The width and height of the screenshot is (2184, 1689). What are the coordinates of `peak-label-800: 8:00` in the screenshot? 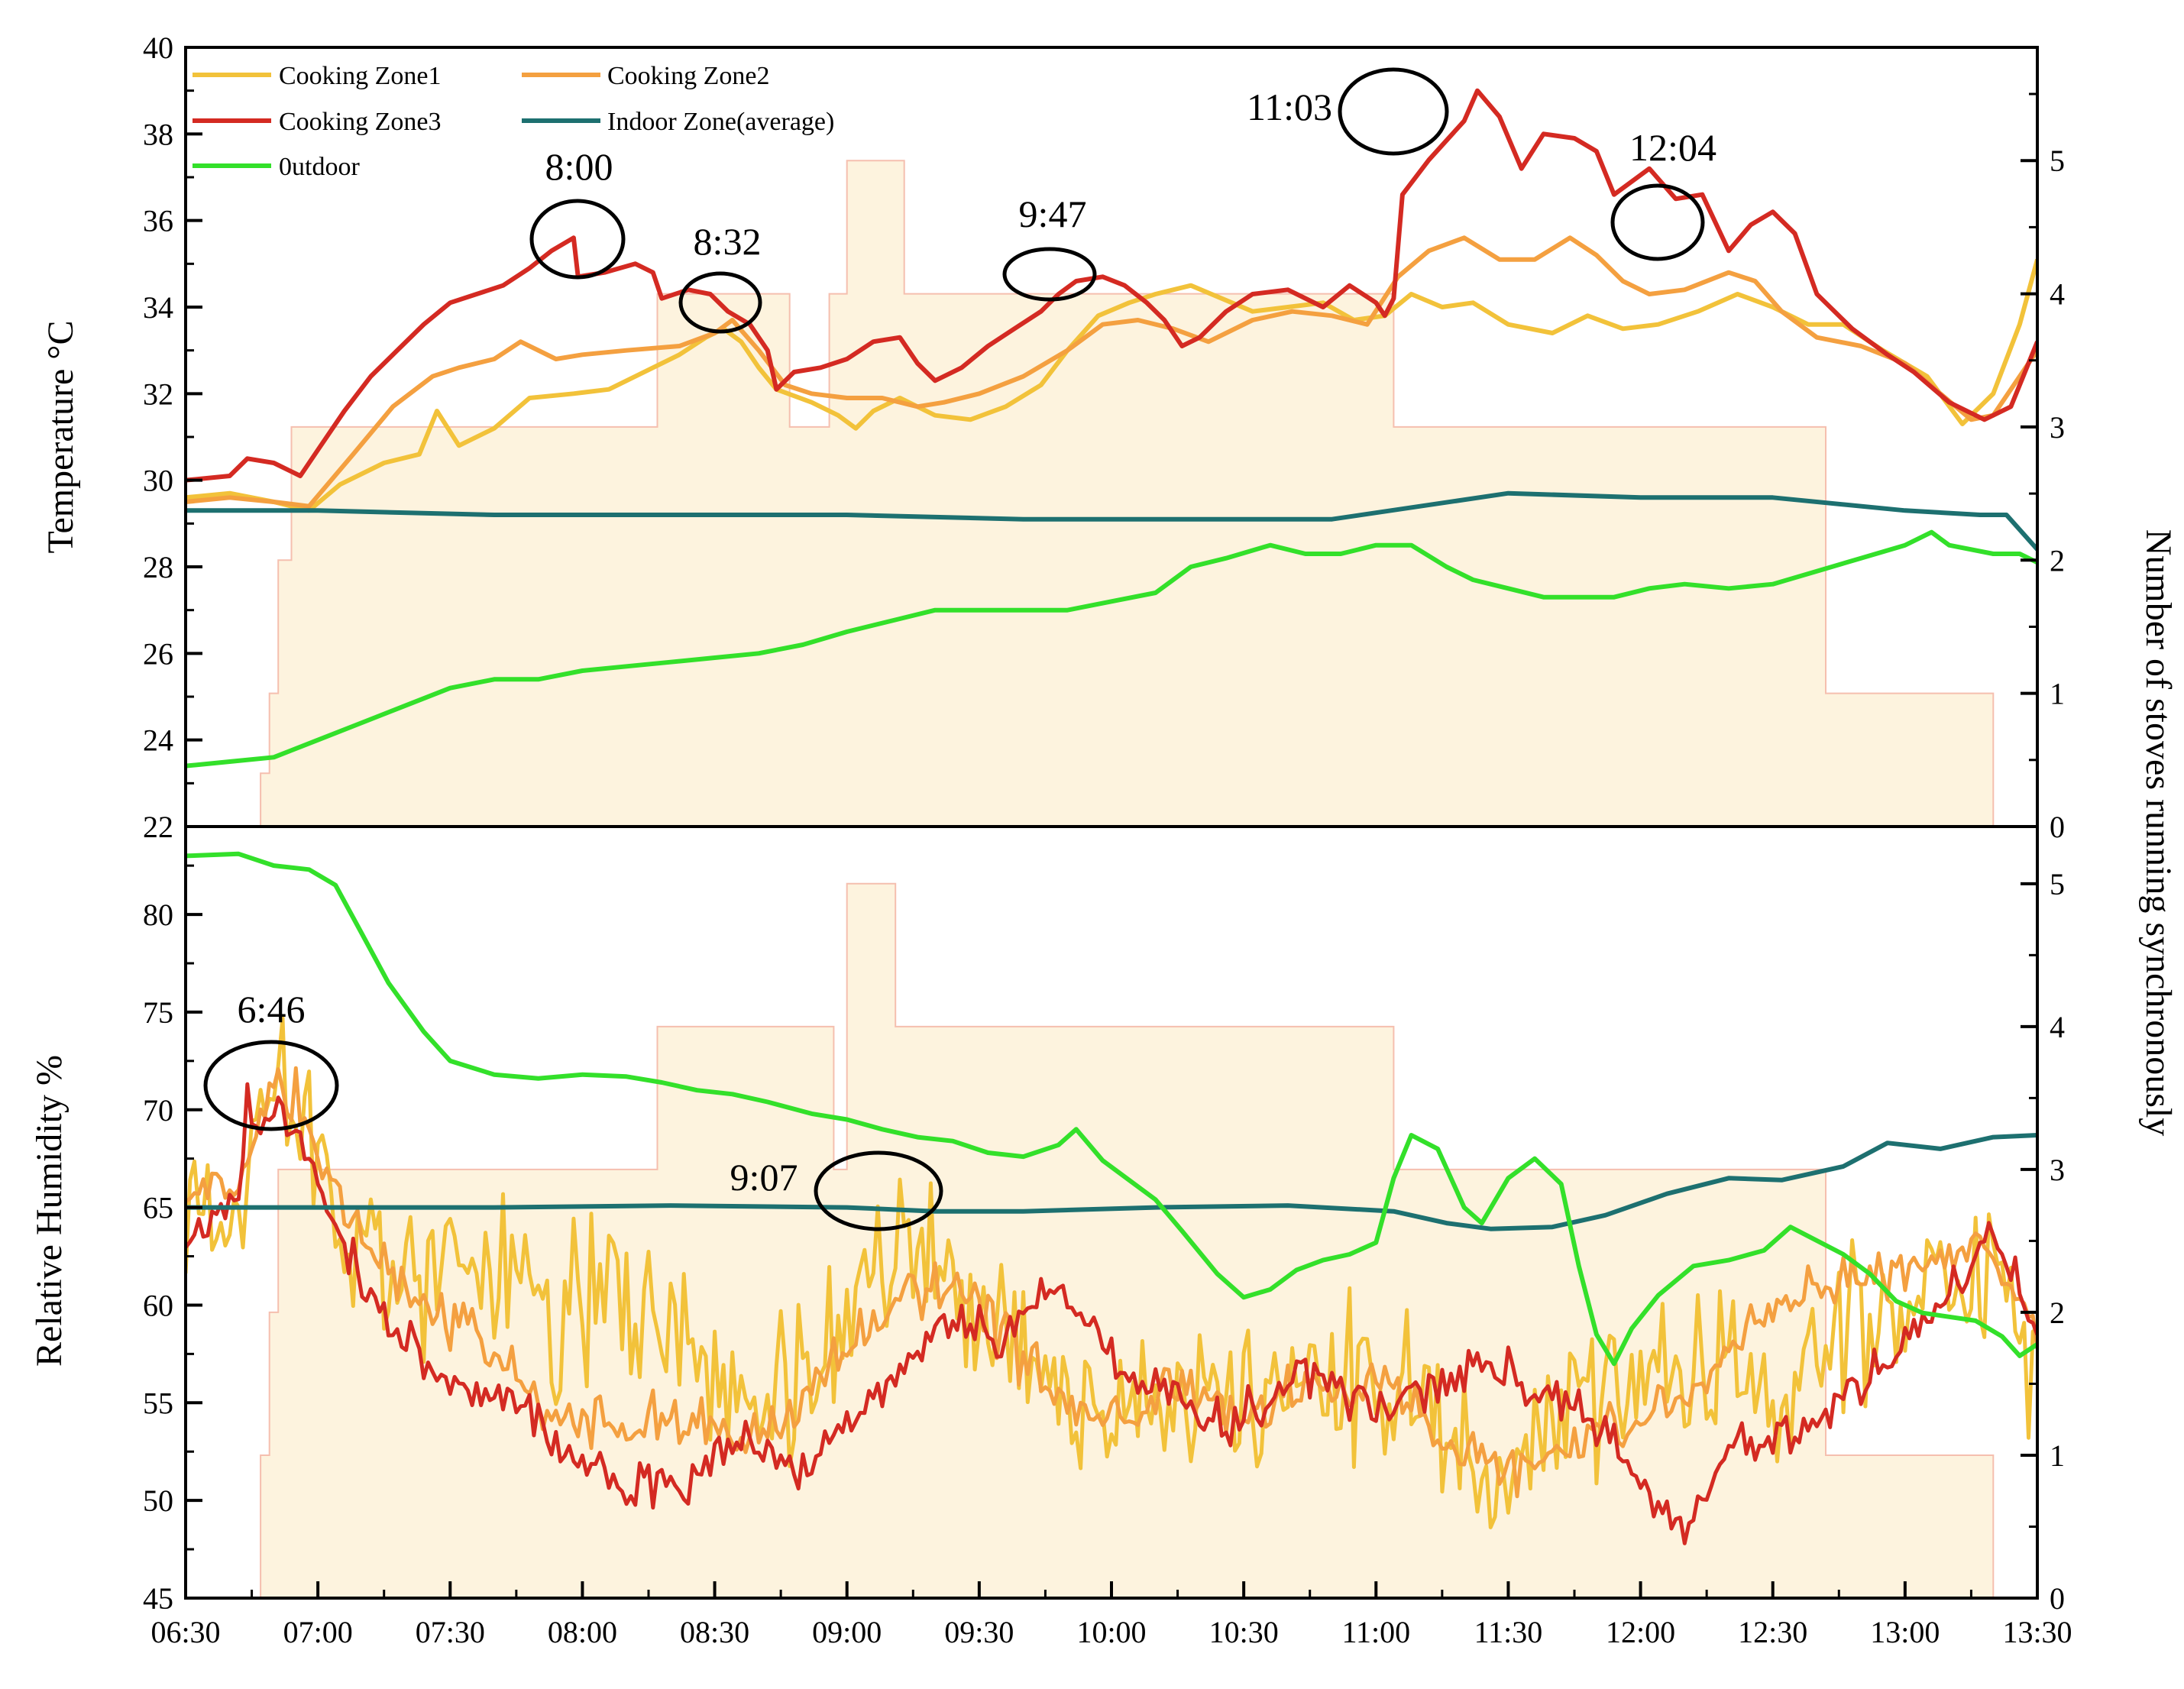 It's located at (579, 166).